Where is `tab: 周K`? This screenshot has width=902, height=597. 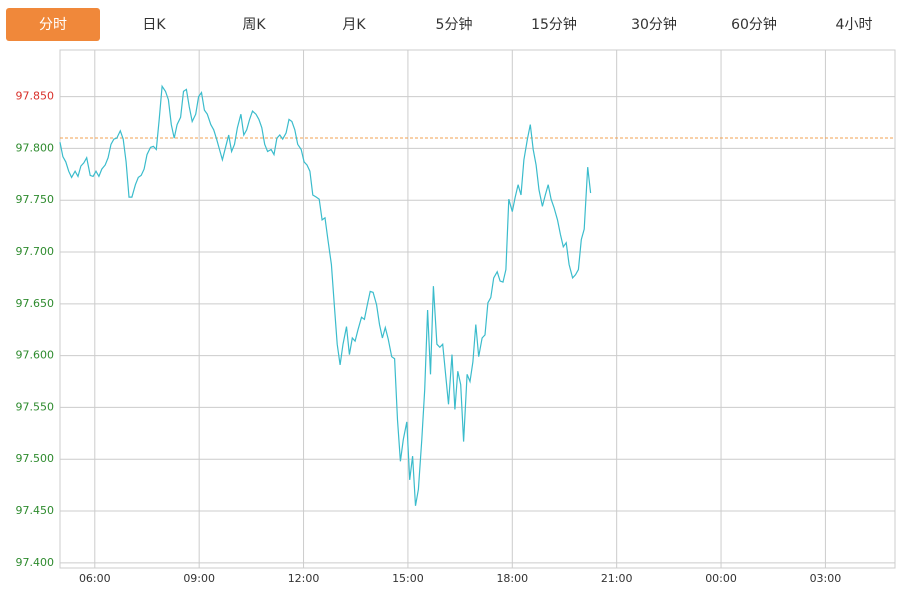
tab: 周K is located at coordinates (254, 25).